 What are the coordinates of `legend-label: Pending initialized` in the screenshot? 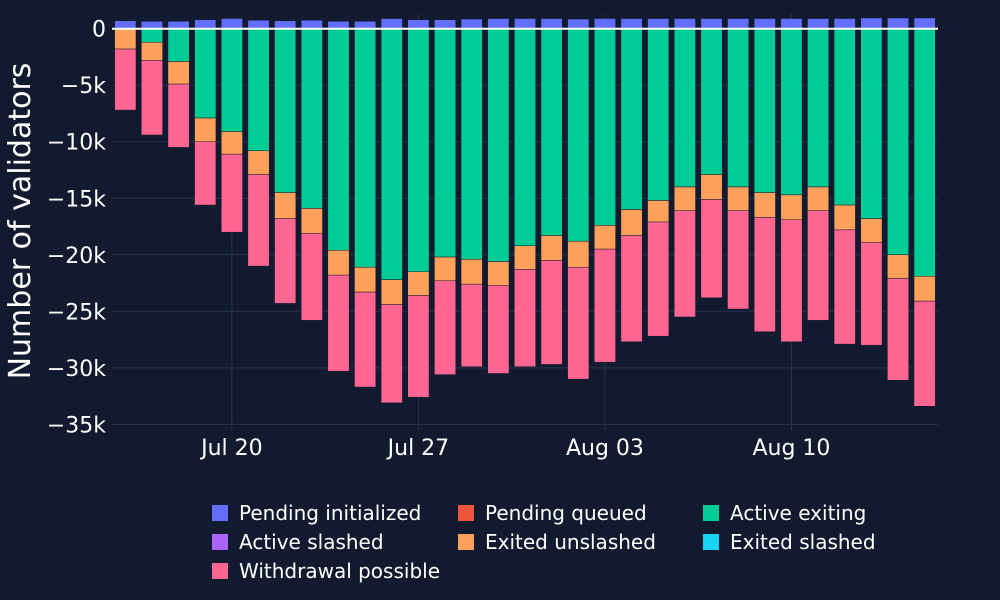 It's located at (330, 513).